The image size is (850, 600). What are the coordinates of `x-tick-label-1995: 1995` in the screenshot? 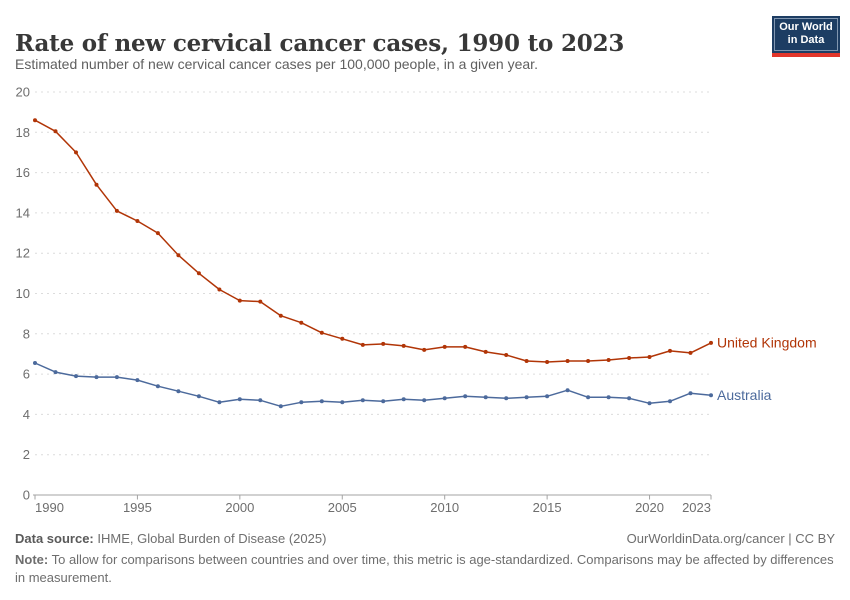 It's located at (137, 507).